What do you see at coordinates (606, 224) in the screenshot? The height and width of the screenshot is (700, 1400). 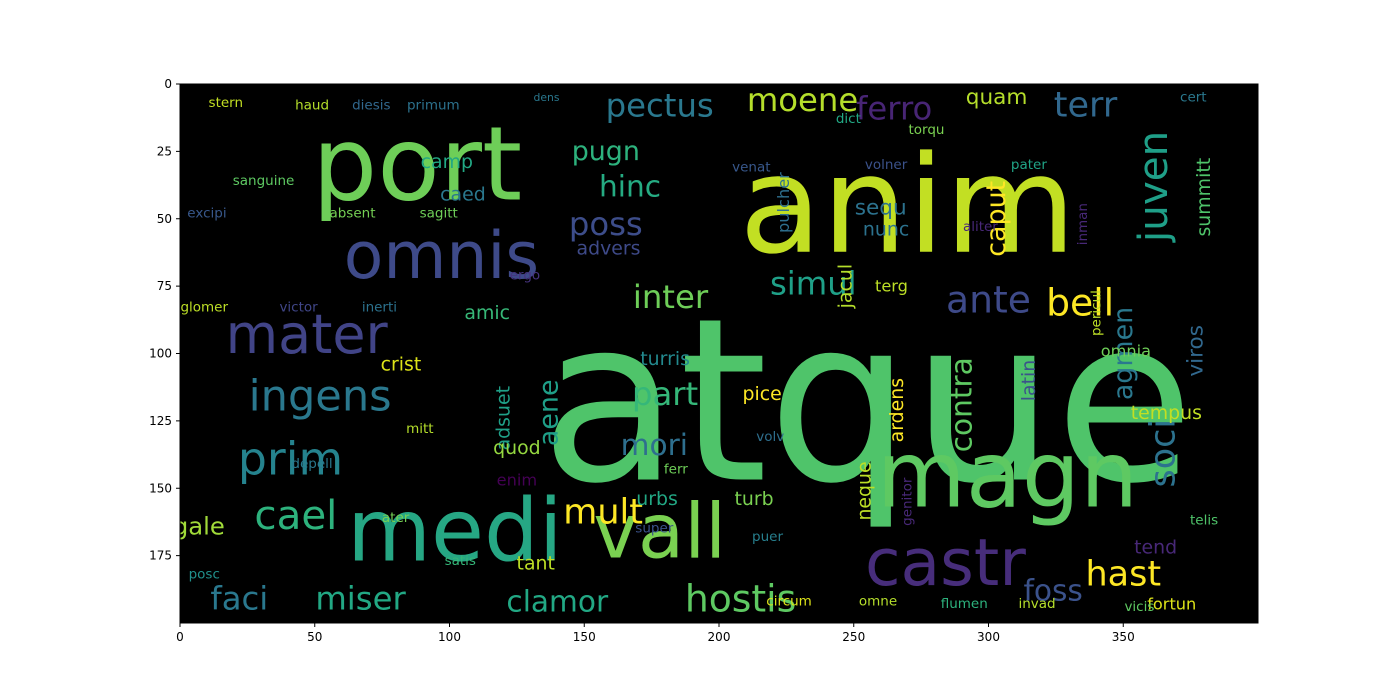 I see `word-poss: poss` at bounding box center [606, 224].